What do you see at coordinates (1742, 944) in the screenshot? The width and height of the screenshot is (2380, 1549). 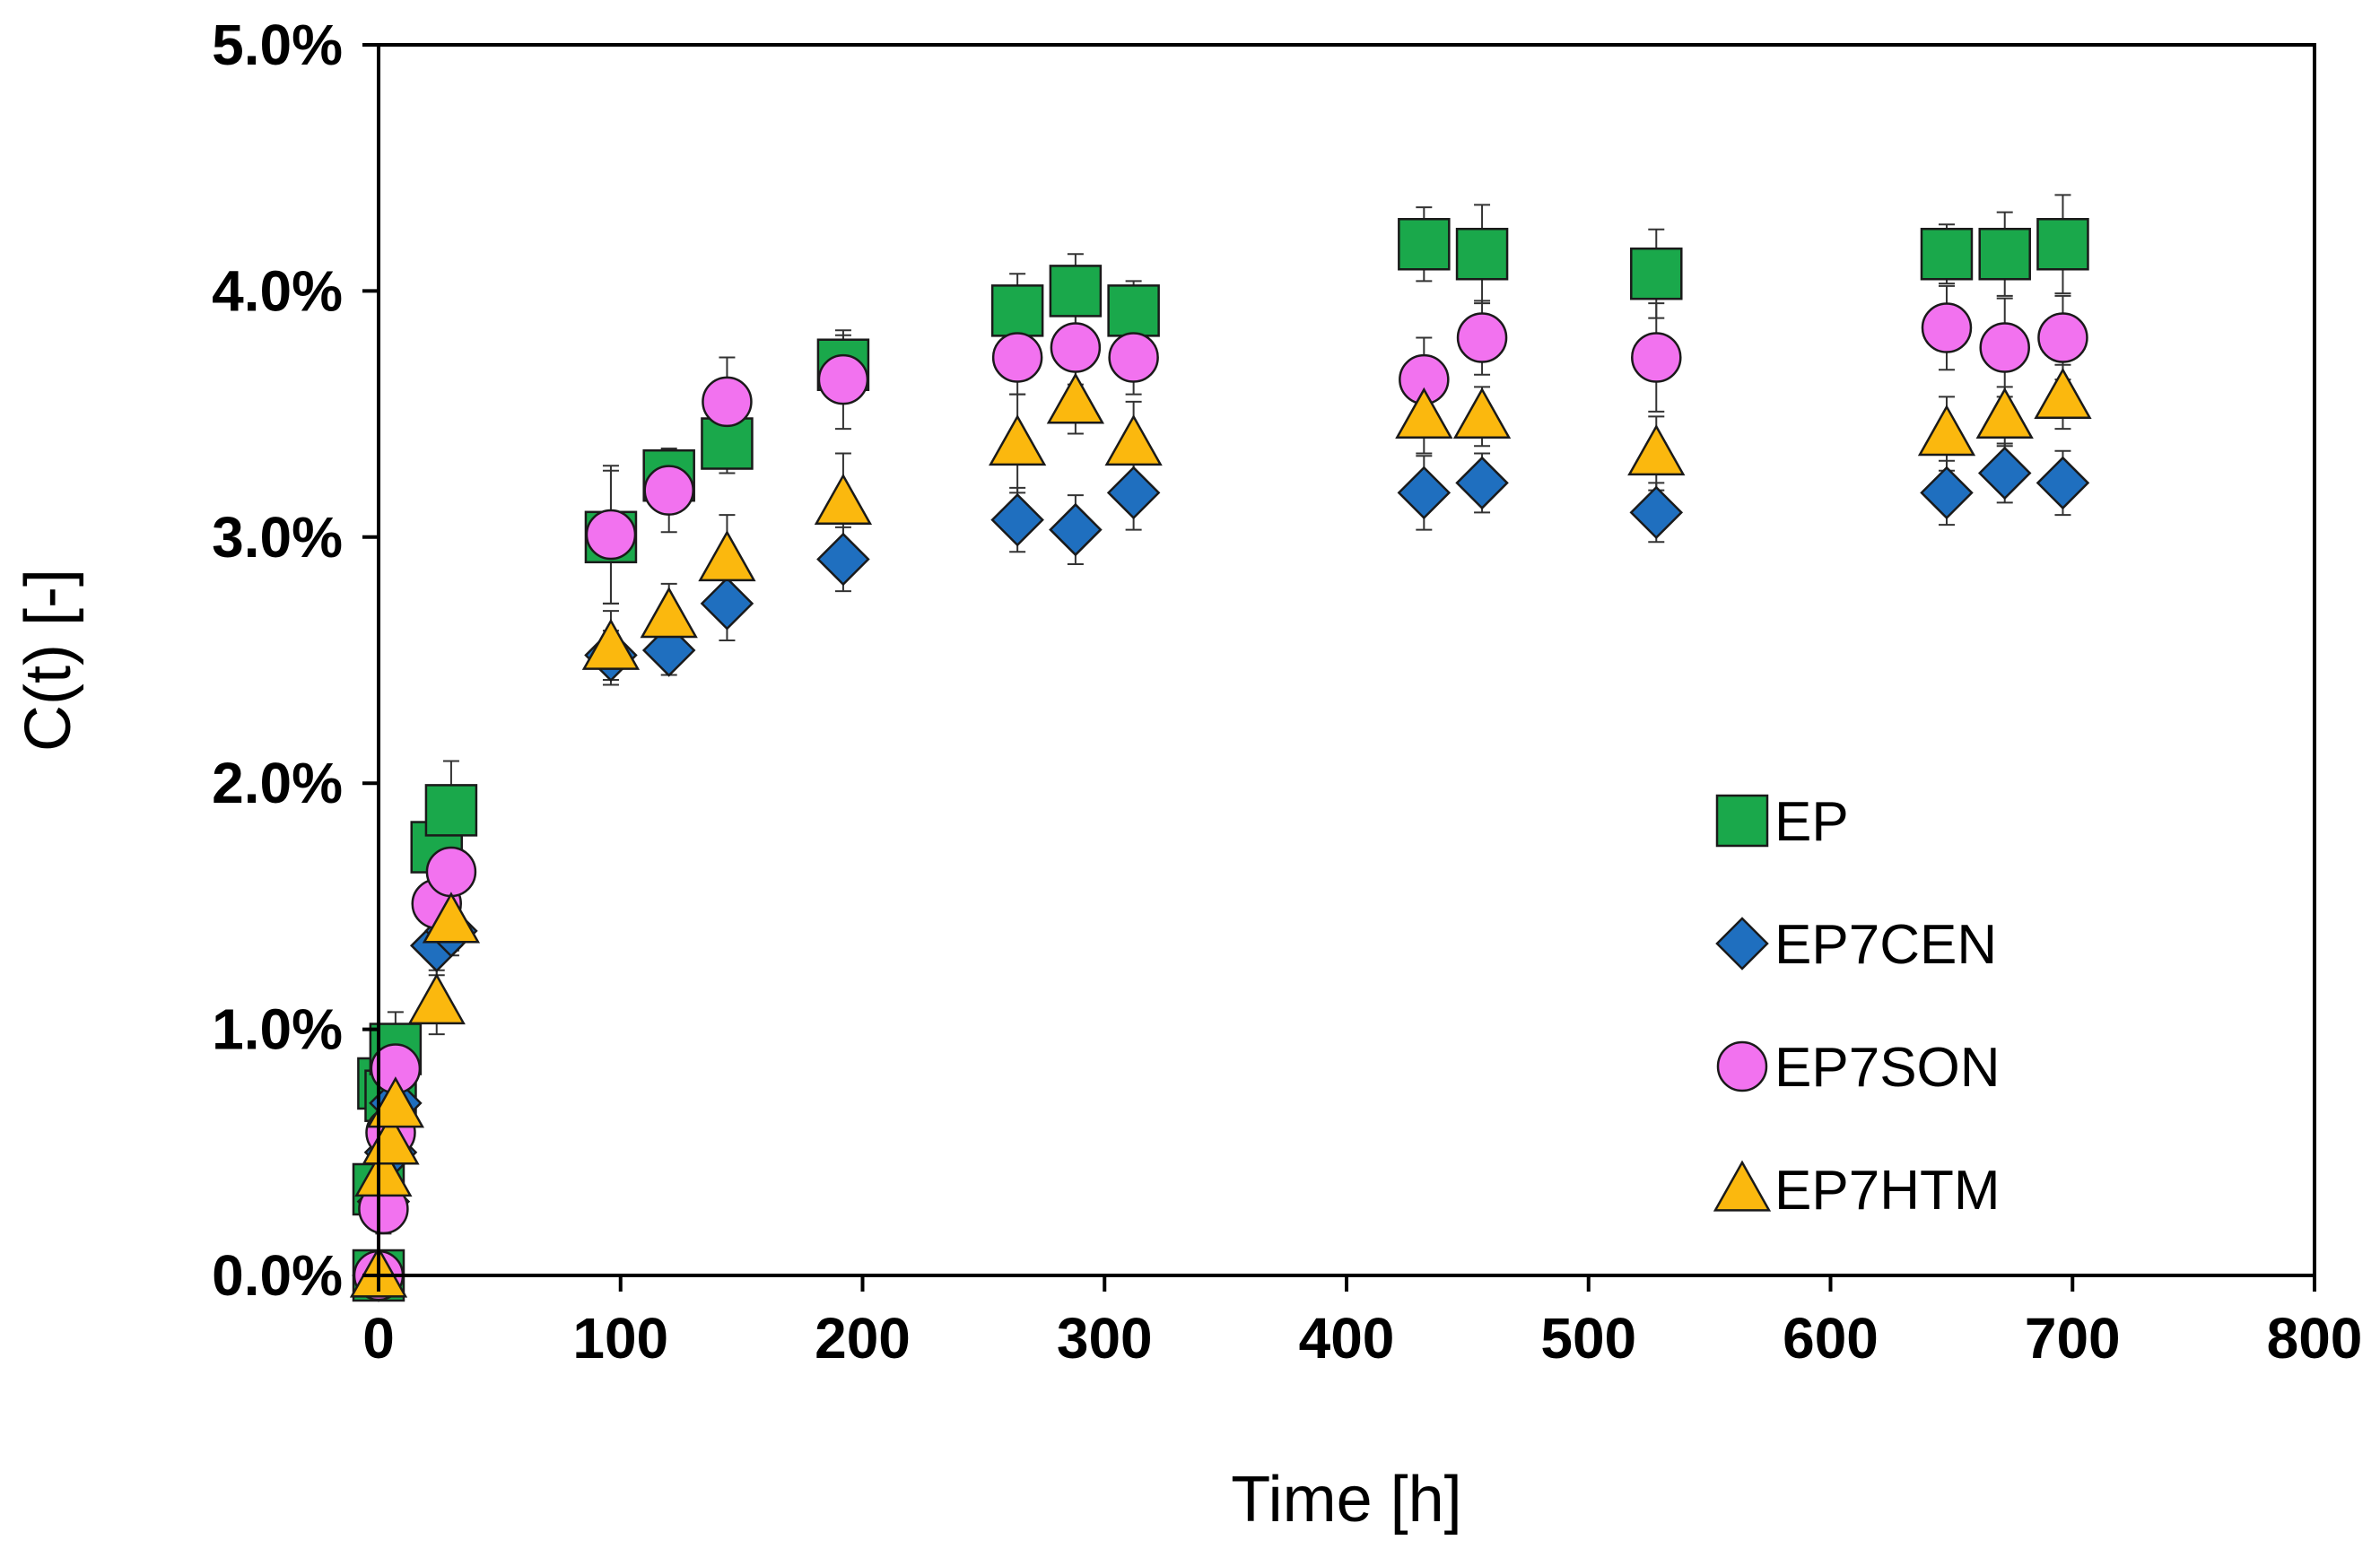 I see `legend-swatch-ep7cen` at bounding box center [1742, 944].